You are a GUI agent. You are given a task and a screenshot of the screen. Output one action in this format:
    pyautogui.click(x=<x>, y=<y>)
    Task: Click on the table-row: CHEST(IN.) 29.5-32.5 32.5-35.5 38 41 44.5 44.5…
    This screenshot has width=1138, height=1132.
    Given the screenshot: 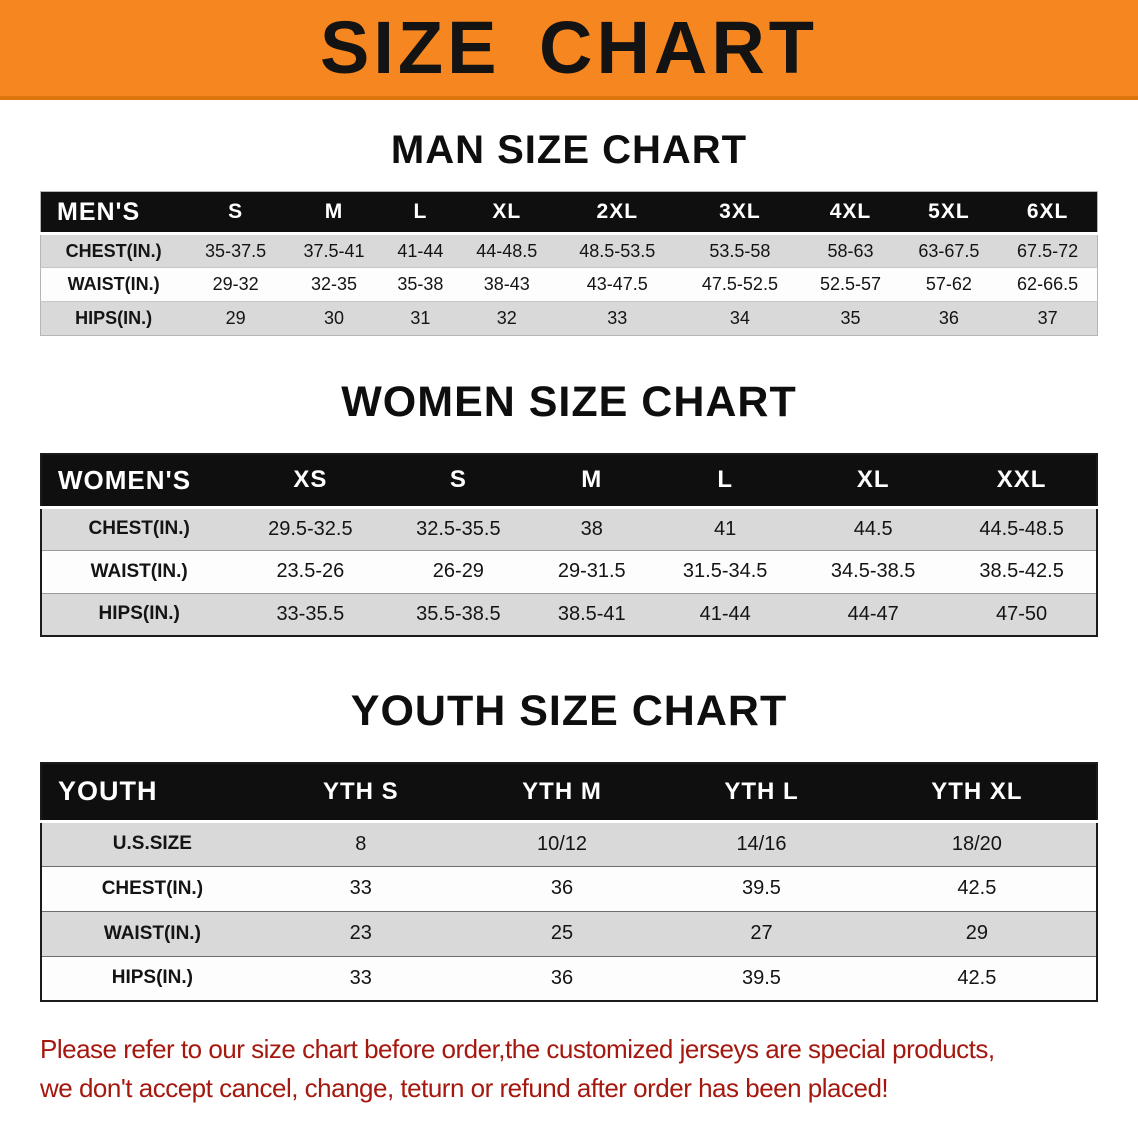 What is the action you would take?
    pyautogui.click(x=569, y=529)
    